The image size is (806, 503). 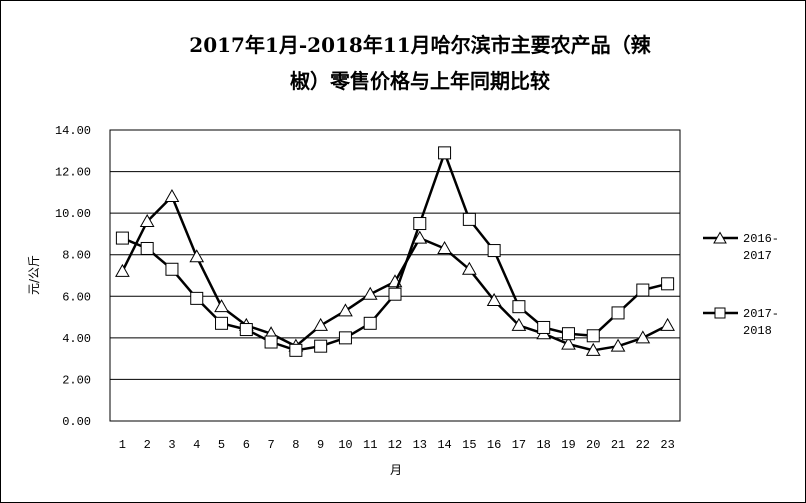 What do you see at coordinates (76, 339) in the screenshot?
I see `y-tick-label: 4.00` at bounding box center [76, 339].